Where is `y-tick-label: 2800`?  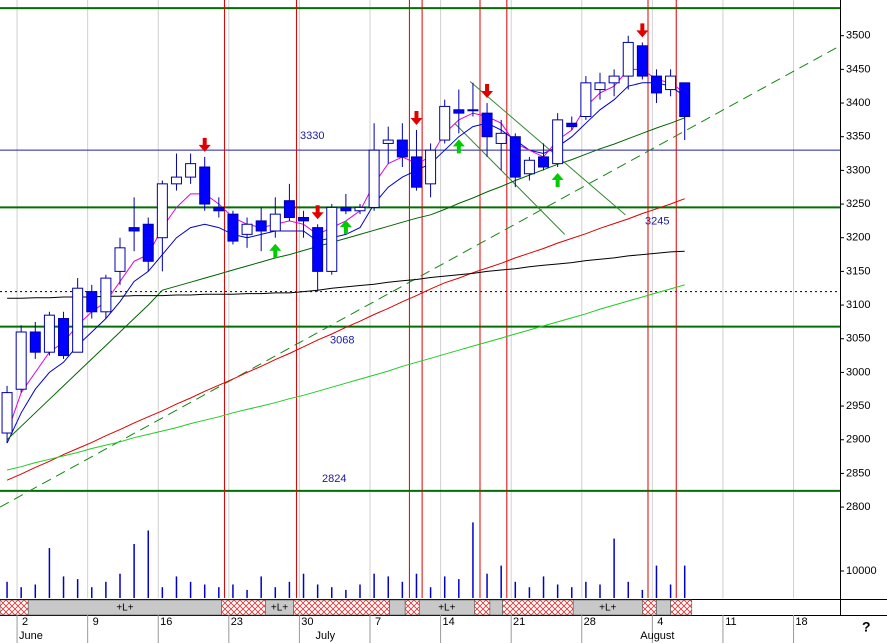 y-tick-label: 2800 is located at coordinates (858, 507).